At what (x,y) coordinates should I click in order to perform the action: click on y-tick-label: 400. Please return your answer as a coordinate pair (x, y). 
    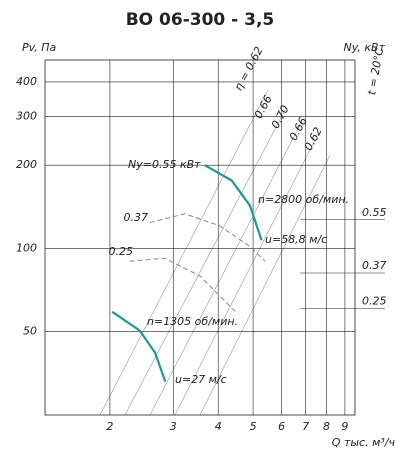
    Looking at the image, I should click on (26, 81).